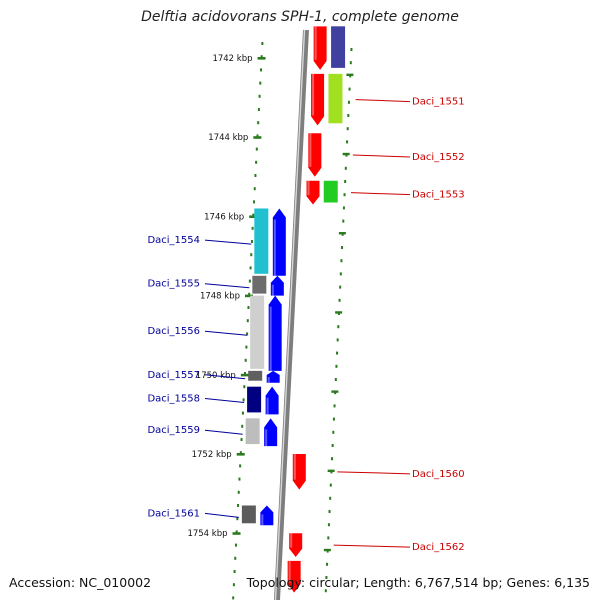  I want to click on gene-label: Daci_1552, so click(408, 157).